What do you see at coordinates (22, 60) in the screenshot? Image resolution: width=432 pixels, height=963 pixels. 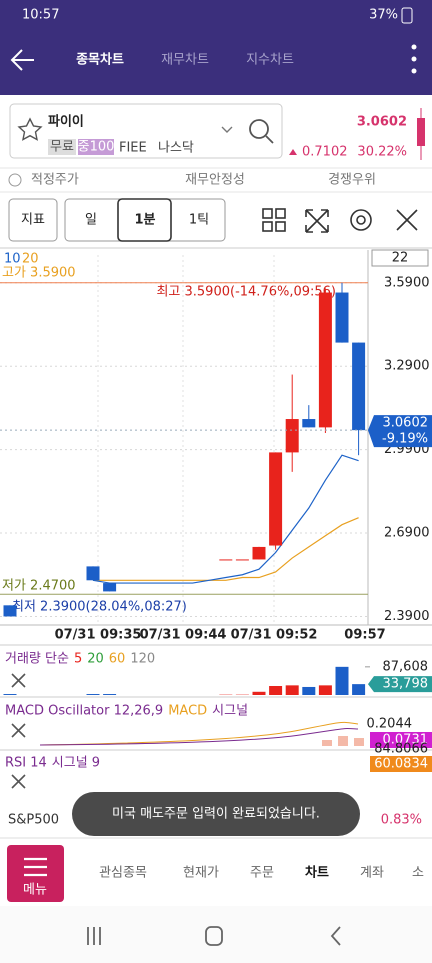 I see `back-button` at bounding box center [22, 60].